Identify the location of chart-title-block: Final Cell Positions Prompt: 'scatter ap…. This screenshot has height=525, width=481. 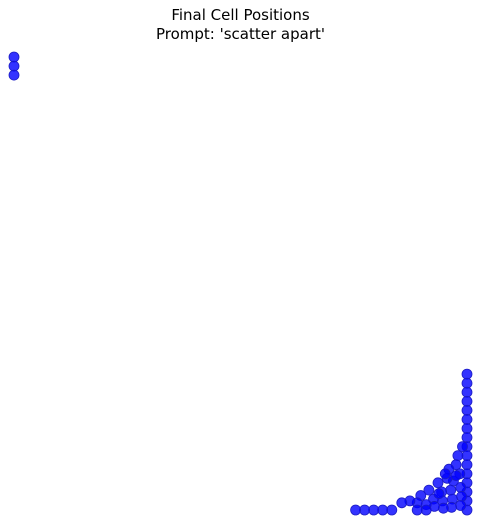
(240, 25).